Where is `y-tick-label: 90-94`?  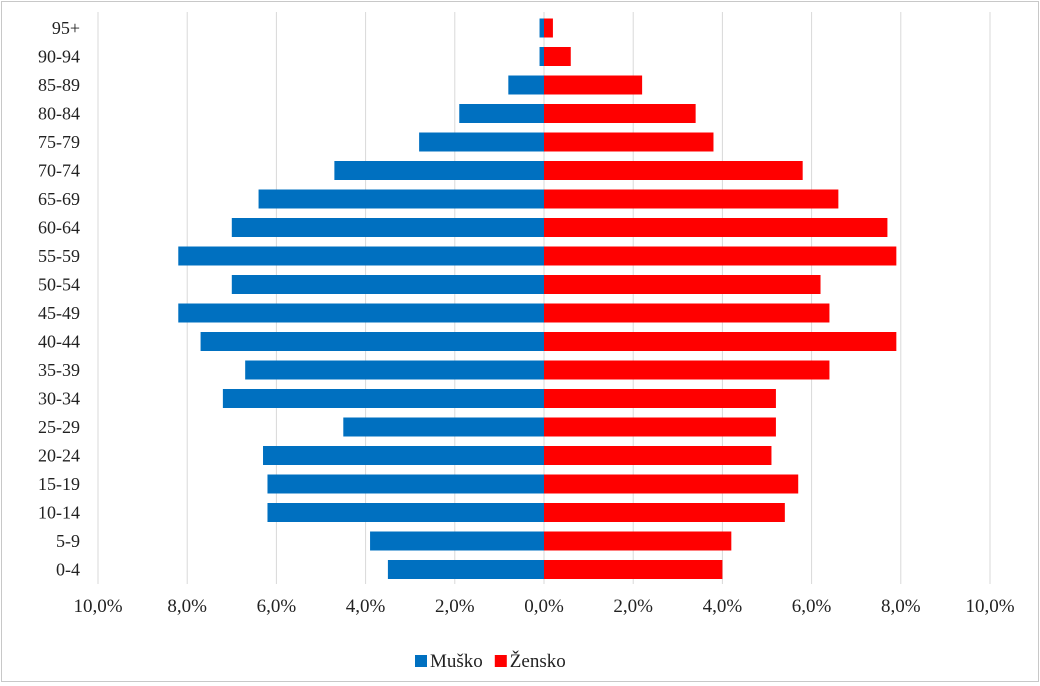
y-tick-label: 90-94 is located at coordinates (59, 57).